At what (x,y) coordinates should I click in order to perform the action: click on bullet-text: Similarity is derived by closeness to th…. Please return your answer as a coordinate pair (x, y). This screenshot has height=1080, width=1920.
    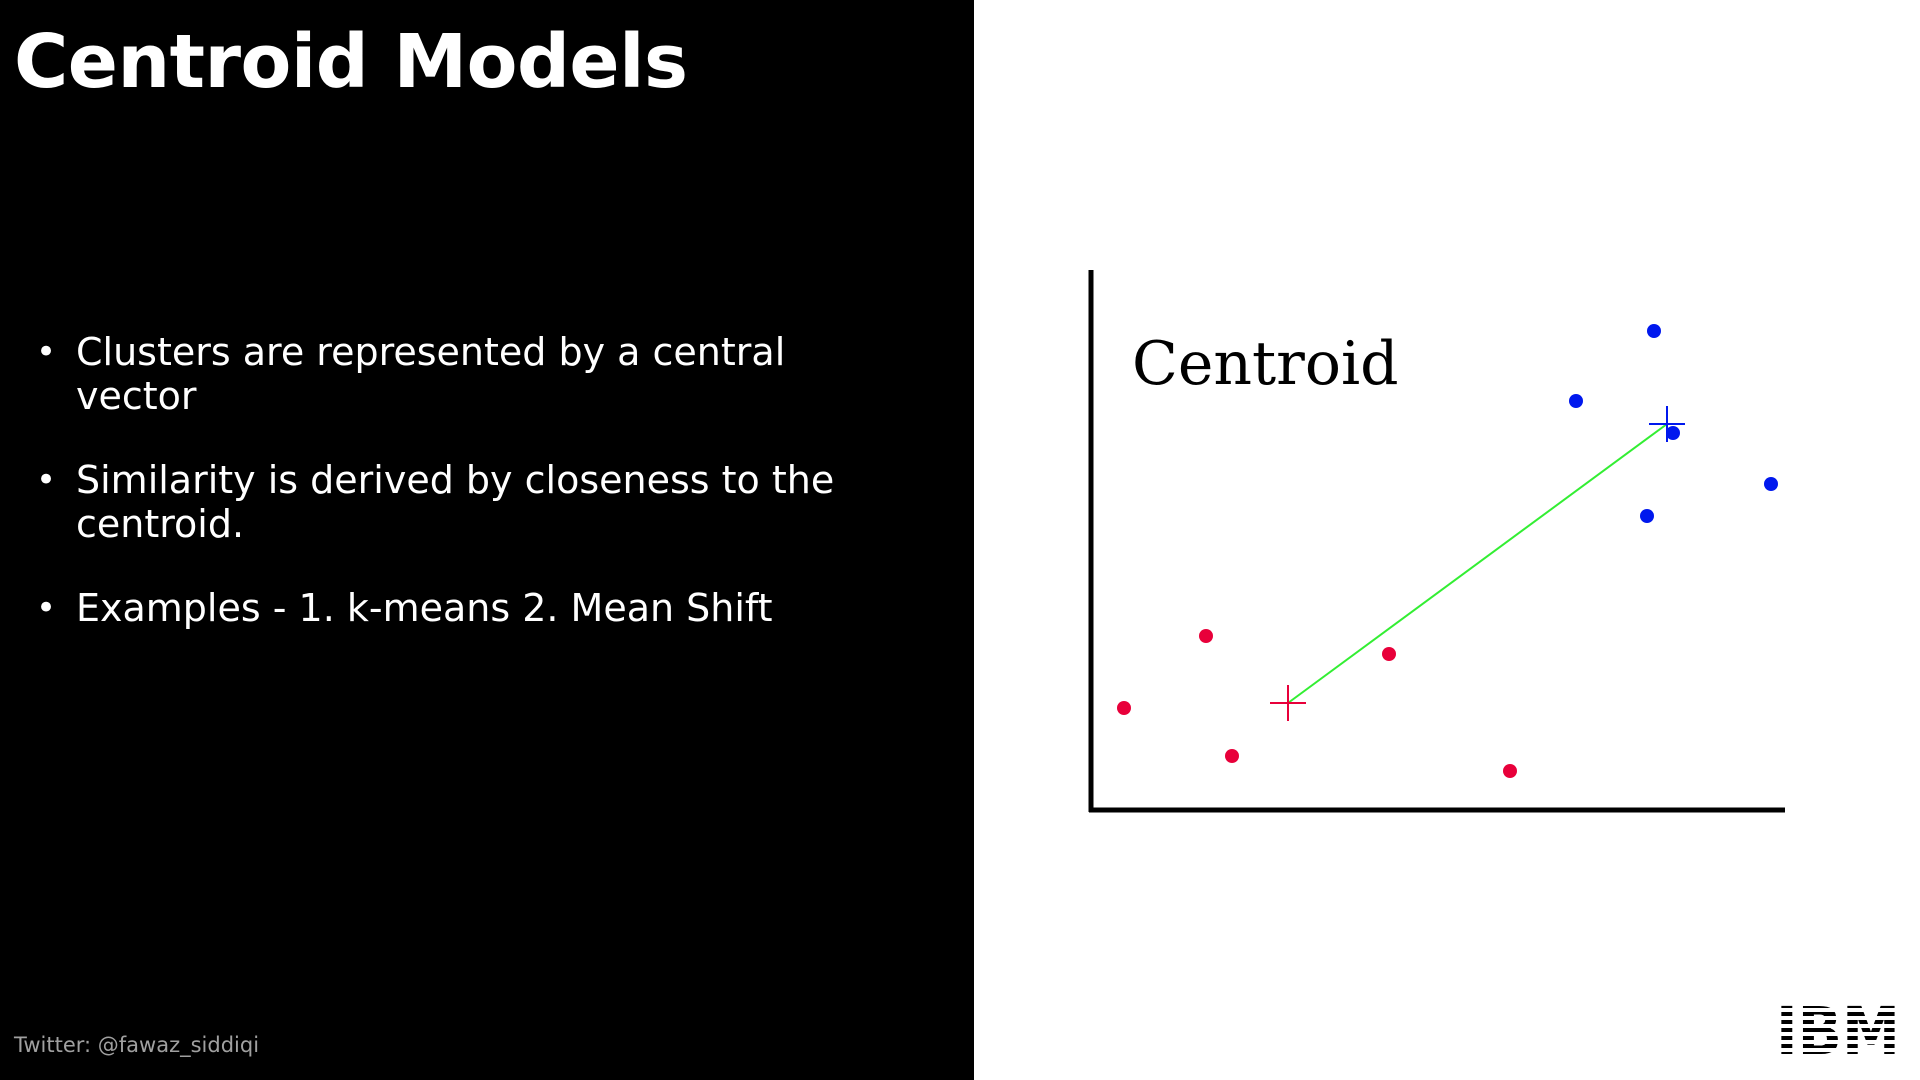
    Looking at the image, I should click on (455, 502).